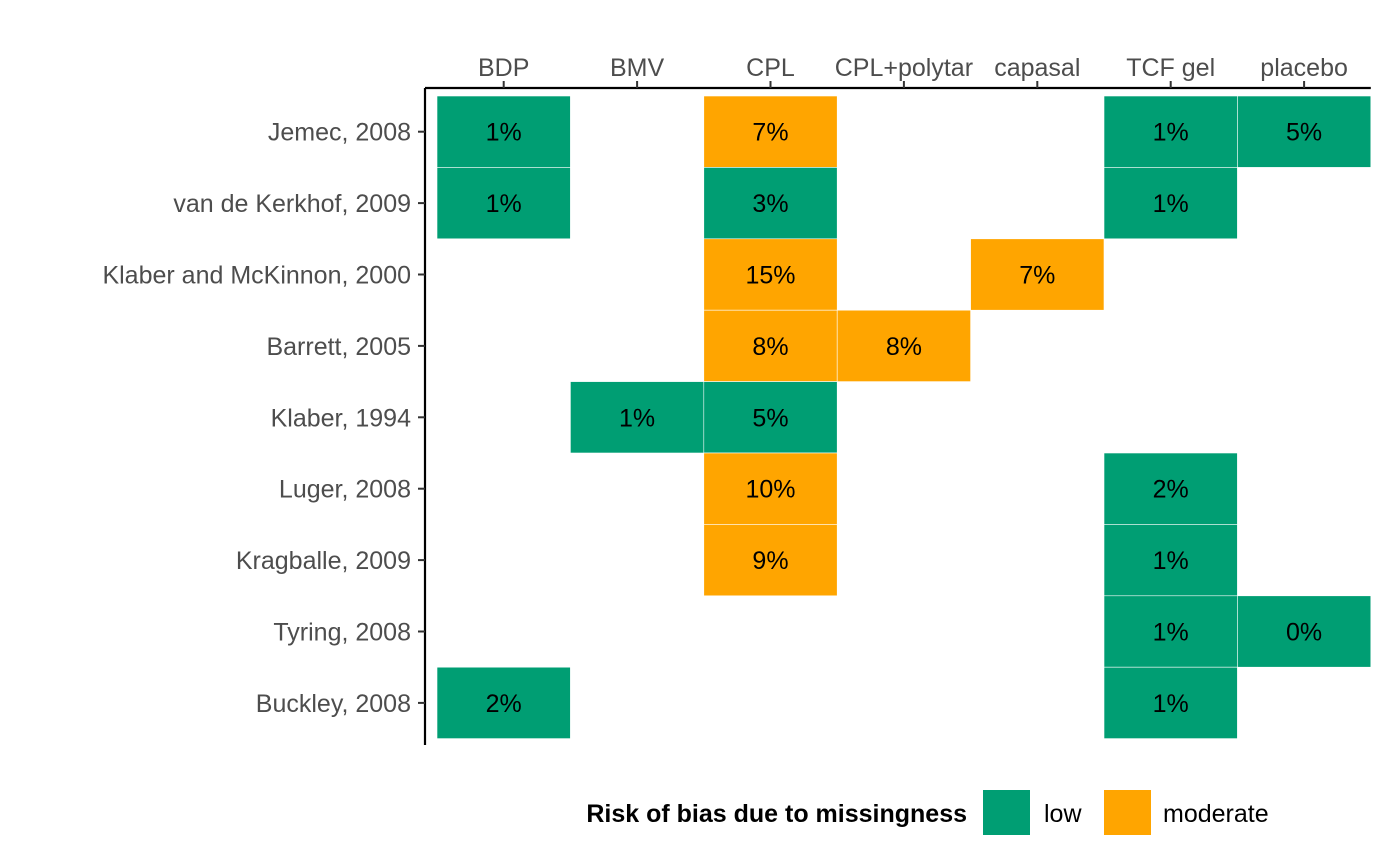 This screenshot has height=865, width=1400. I want to click on y-tick-label-luger-2008: Luger, 2008, so click(345, 490).